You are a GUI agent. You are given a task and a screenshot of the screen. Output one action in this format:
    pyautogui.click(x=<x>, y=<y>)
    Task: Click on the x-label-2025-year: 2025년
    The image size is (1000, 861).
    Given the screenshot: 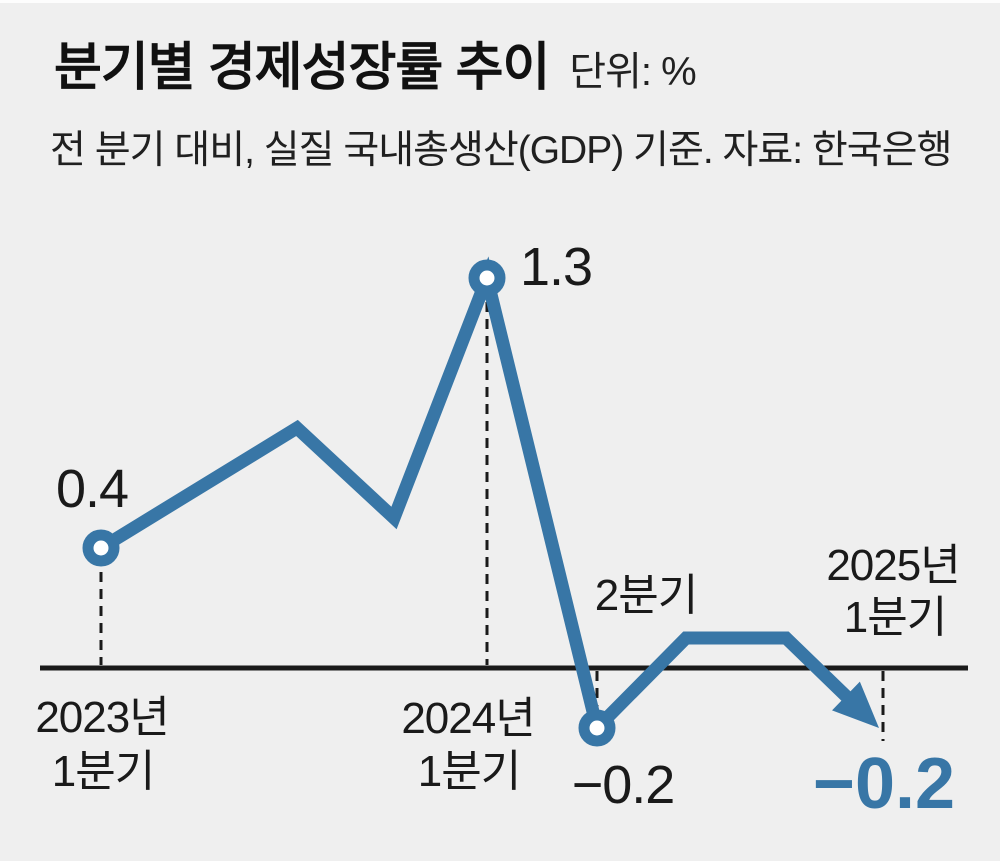 What is the action you would take?
    pyautogui.click(x=893, y=565)
    